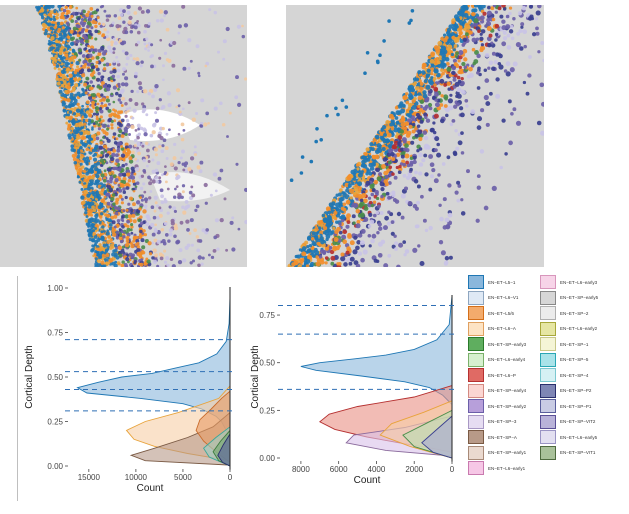 This screenshot has width=629, height=514. What do you see at coordinates (267, 458) in the screenshot?
I see `y-tick-label: 0.00` at bounding box center [267, 458].